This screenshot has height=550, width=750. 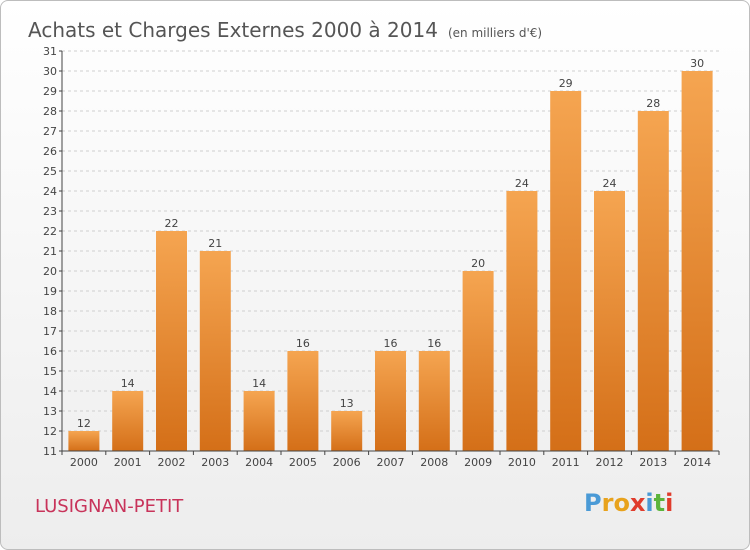 I want to click on y-tick-label: 24, so click(x=50, y=191).